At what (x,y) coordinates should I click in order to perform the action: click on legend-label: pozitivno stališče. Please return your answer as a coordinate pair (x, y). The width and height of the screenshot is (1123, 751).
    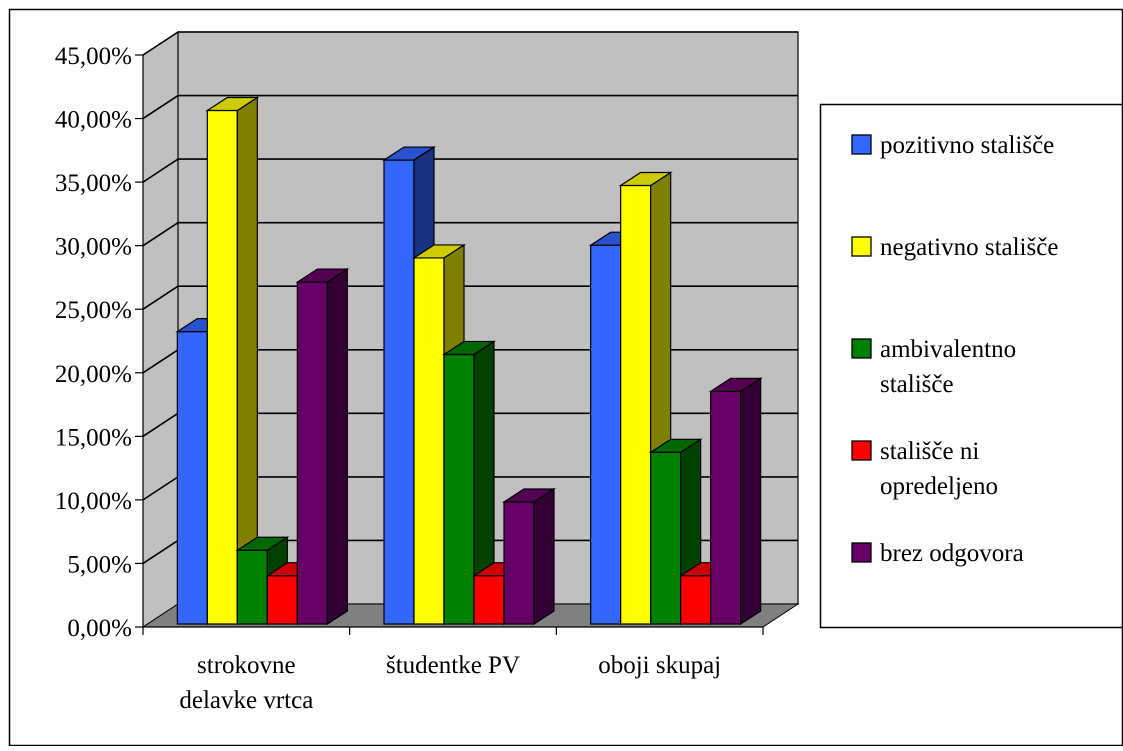
    Looking at the image, I should click on (967, 145).